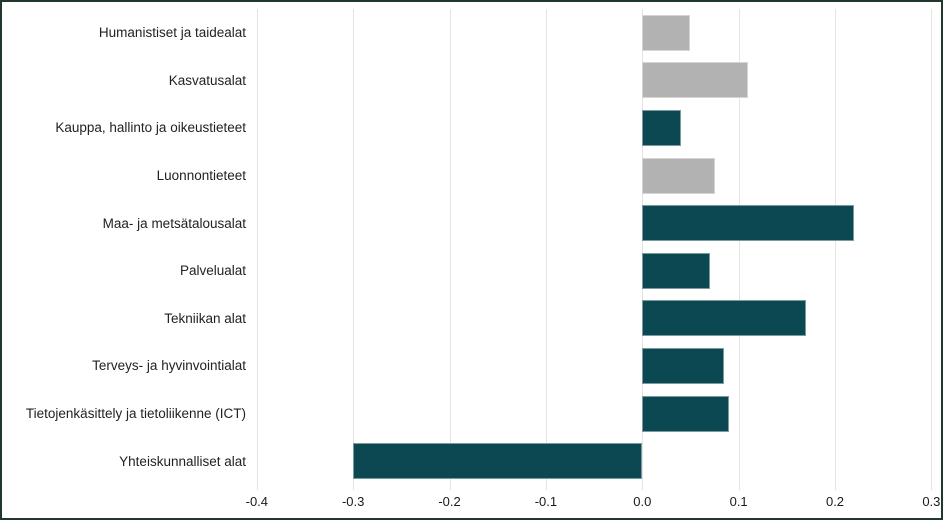 This screenshot has height=520, width=943. I want to click on category-label: Yhteiskunnalliset alat, so click(182, 461).